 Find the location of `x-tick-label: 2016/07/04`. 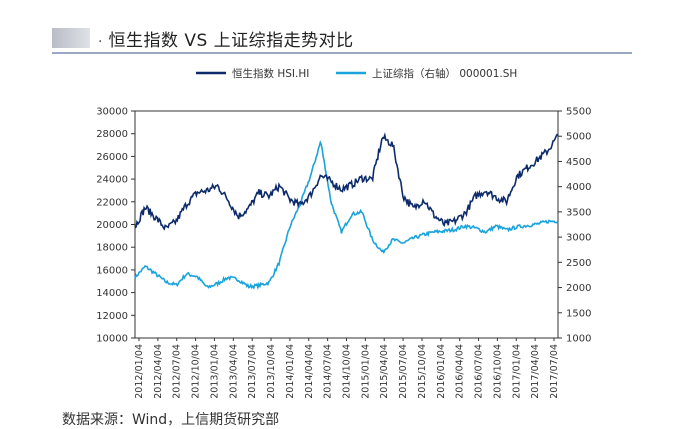

x-tick-label: 2016/07/04 is located at coordinates (479, 371).